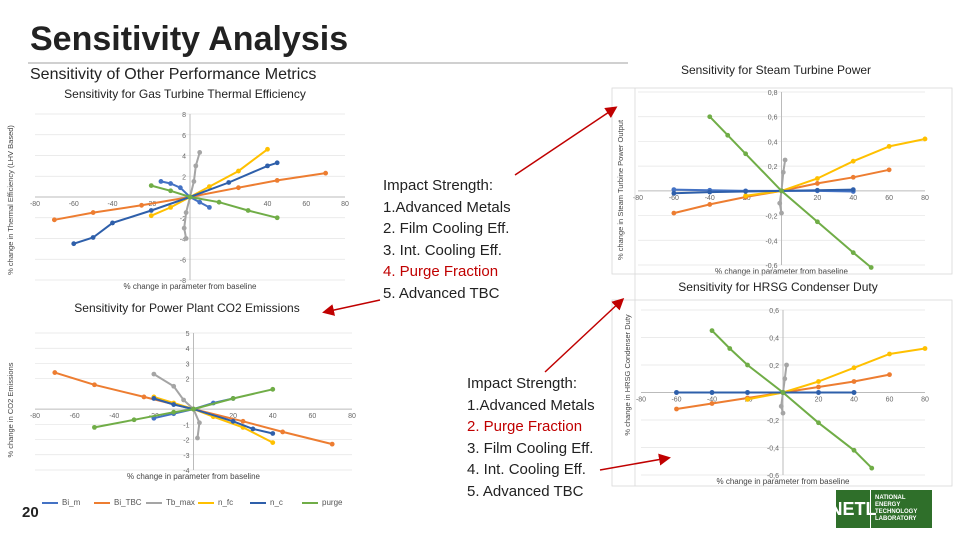 The image size is (960, 540). What do you see at coordinates (35, 416) in the screenshot?
I see `x-tick-label: -80` at bounding box center [35, 416].